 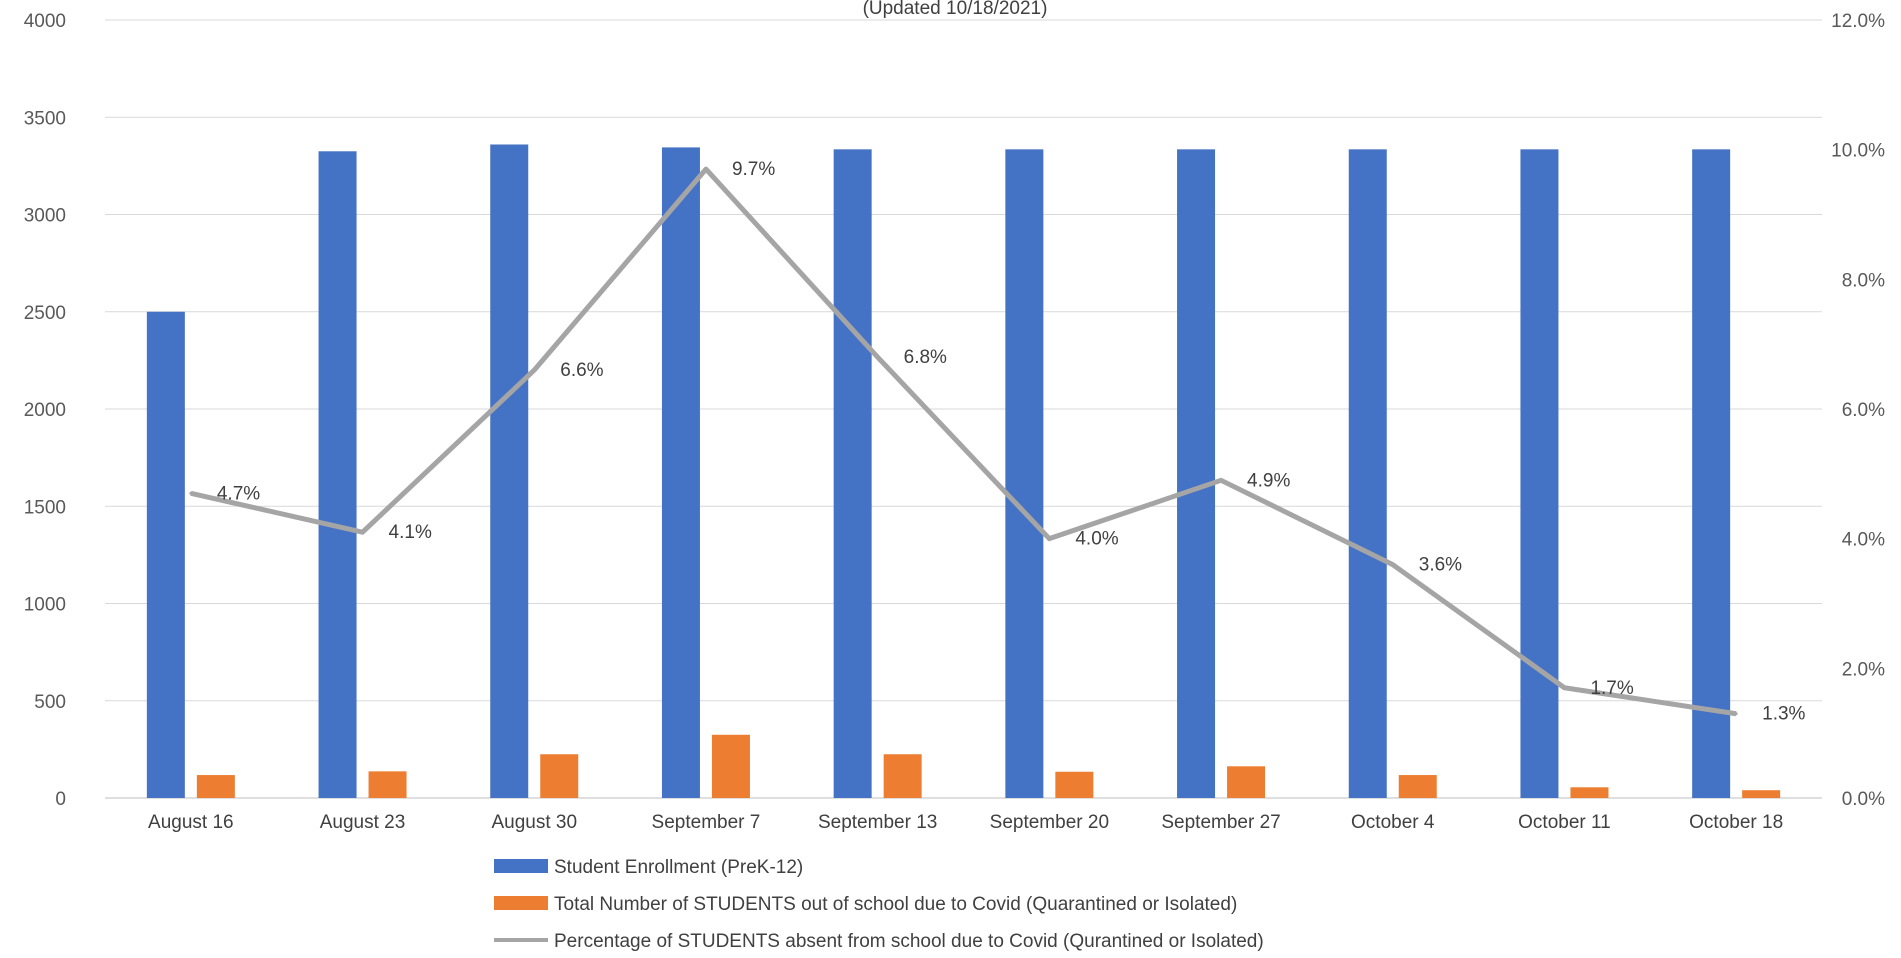 I want to click on right-axis-ticks: 0.0% 2.0% 4.0% 6.0% 8.0% 10.0% 12.0%, so click(x=1858, y=410).